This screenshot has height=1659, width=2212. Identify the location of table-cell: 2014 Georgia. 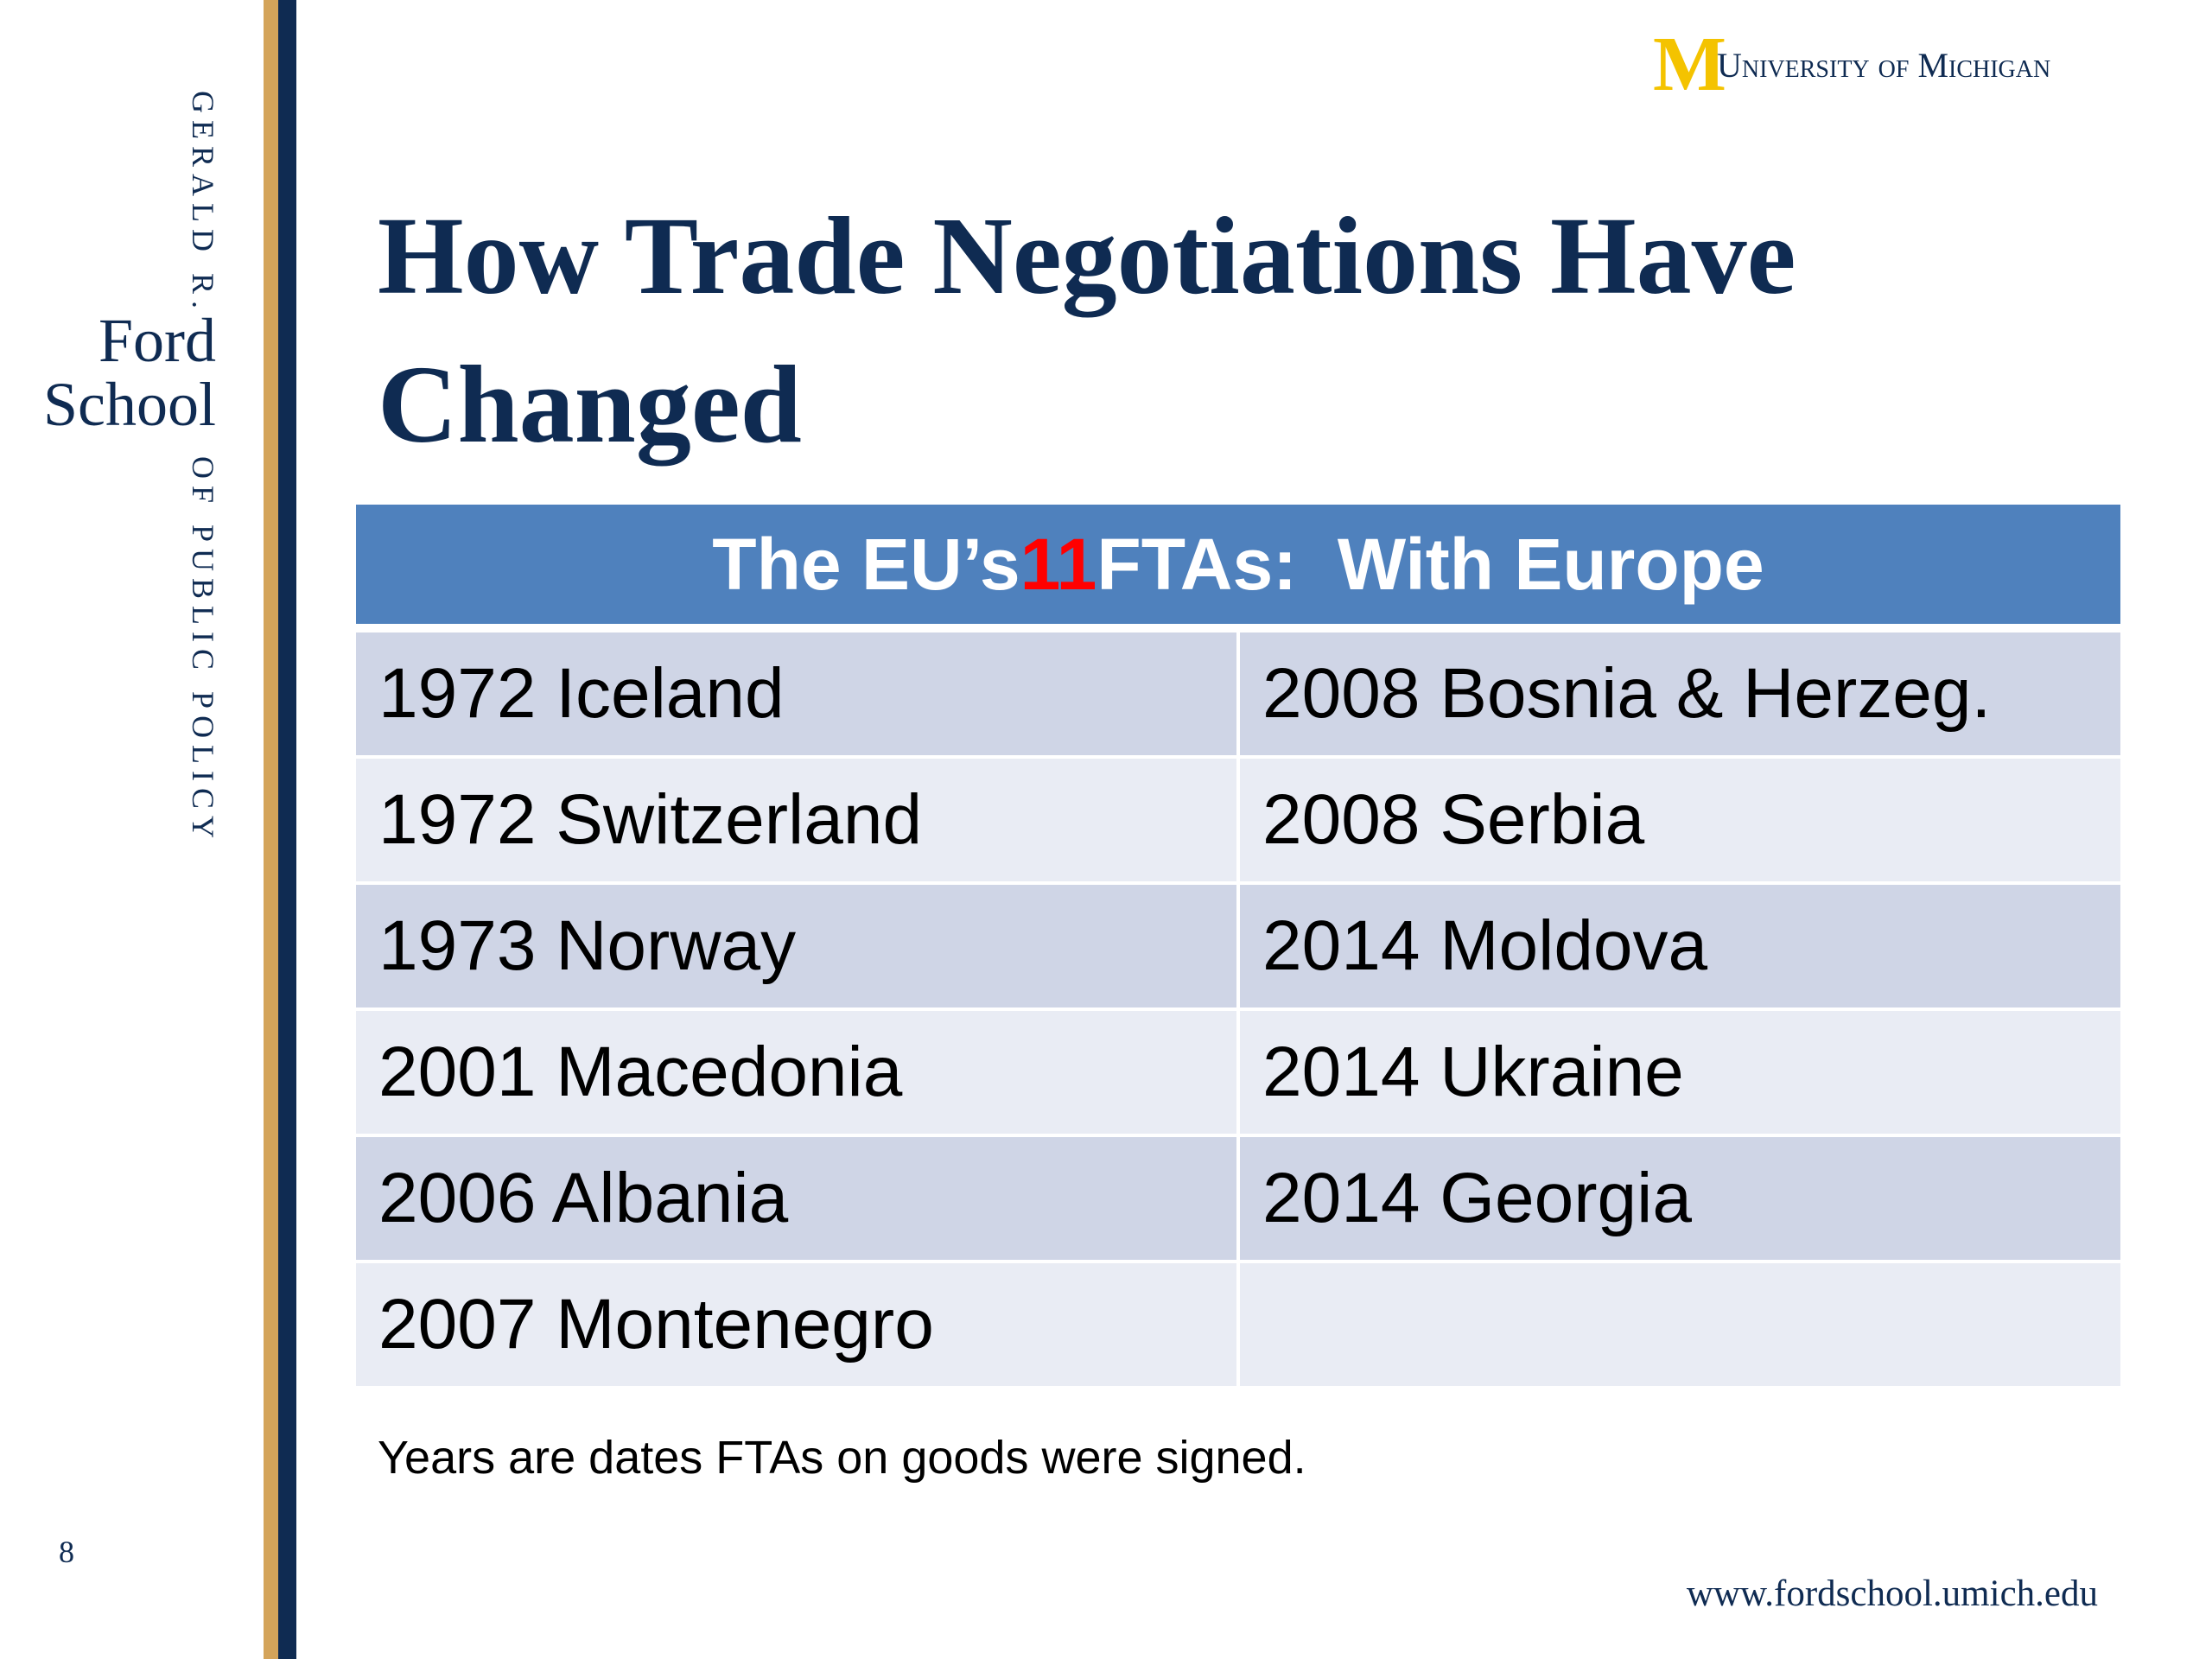
(1678, 1198).